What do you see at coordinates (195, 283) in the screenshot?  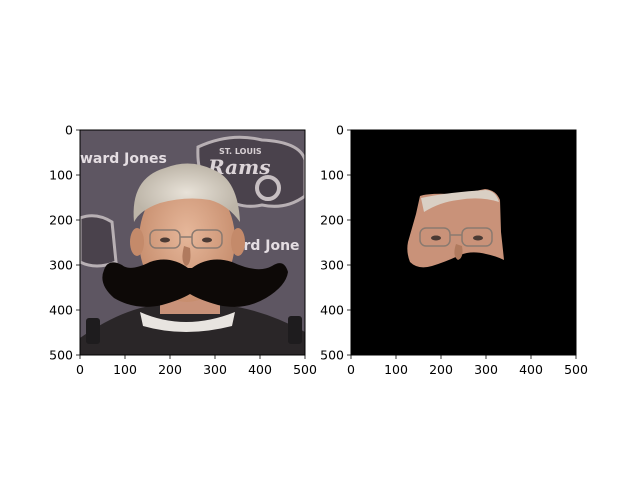 I see `mustache-overlay` at bounding box center [195, 283].